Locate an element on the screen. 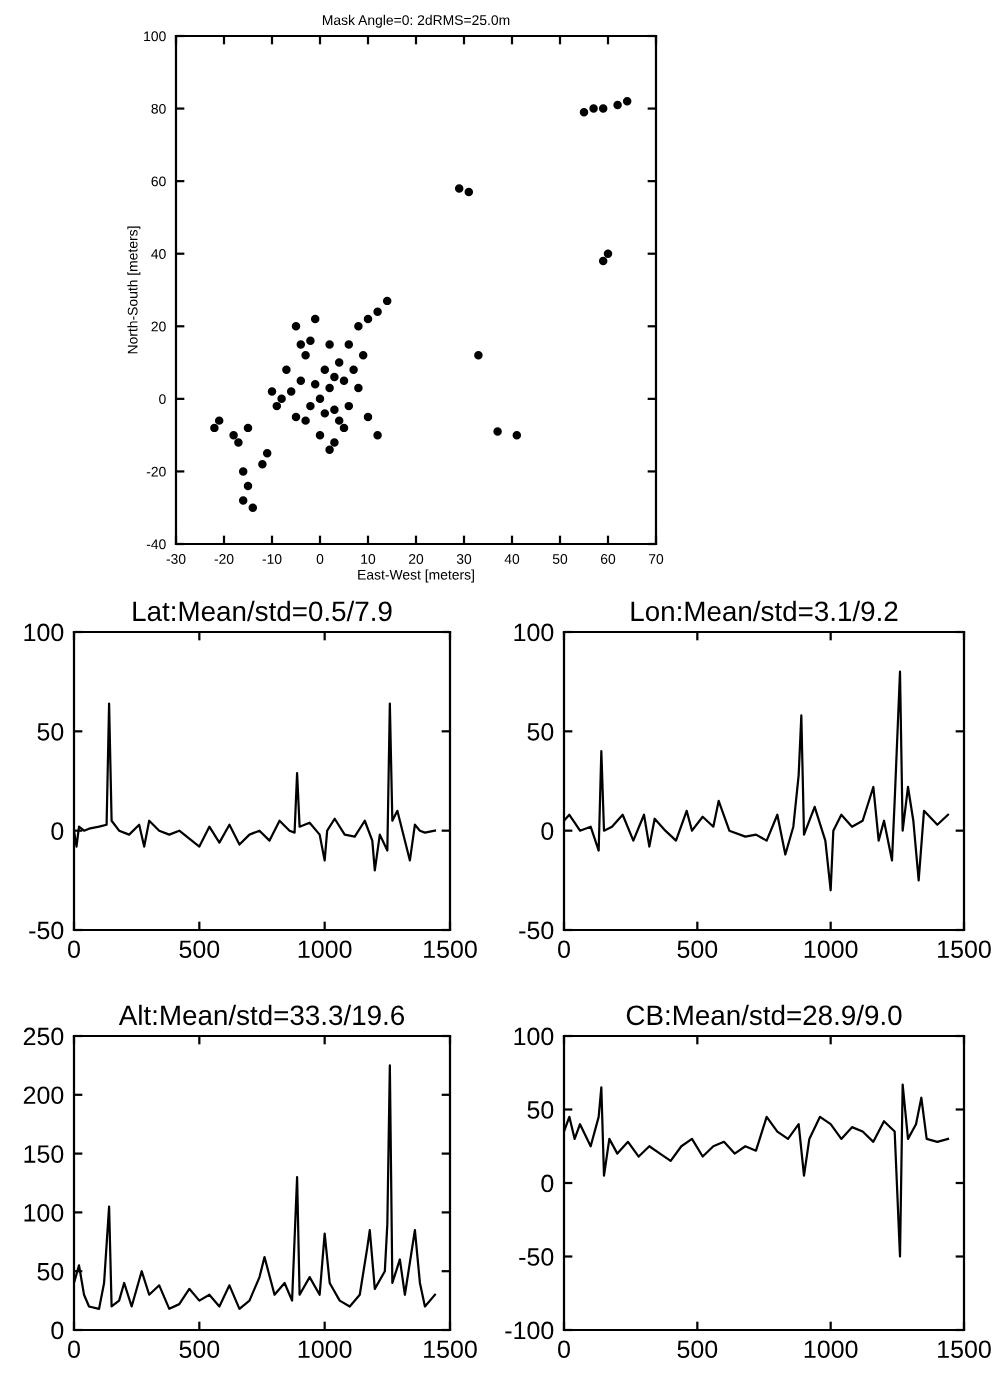 This screenshot has height=1382, width=1002. chart-title: Lat:Mean/std=0.5/7.9 is located at coordinates (262, 611).